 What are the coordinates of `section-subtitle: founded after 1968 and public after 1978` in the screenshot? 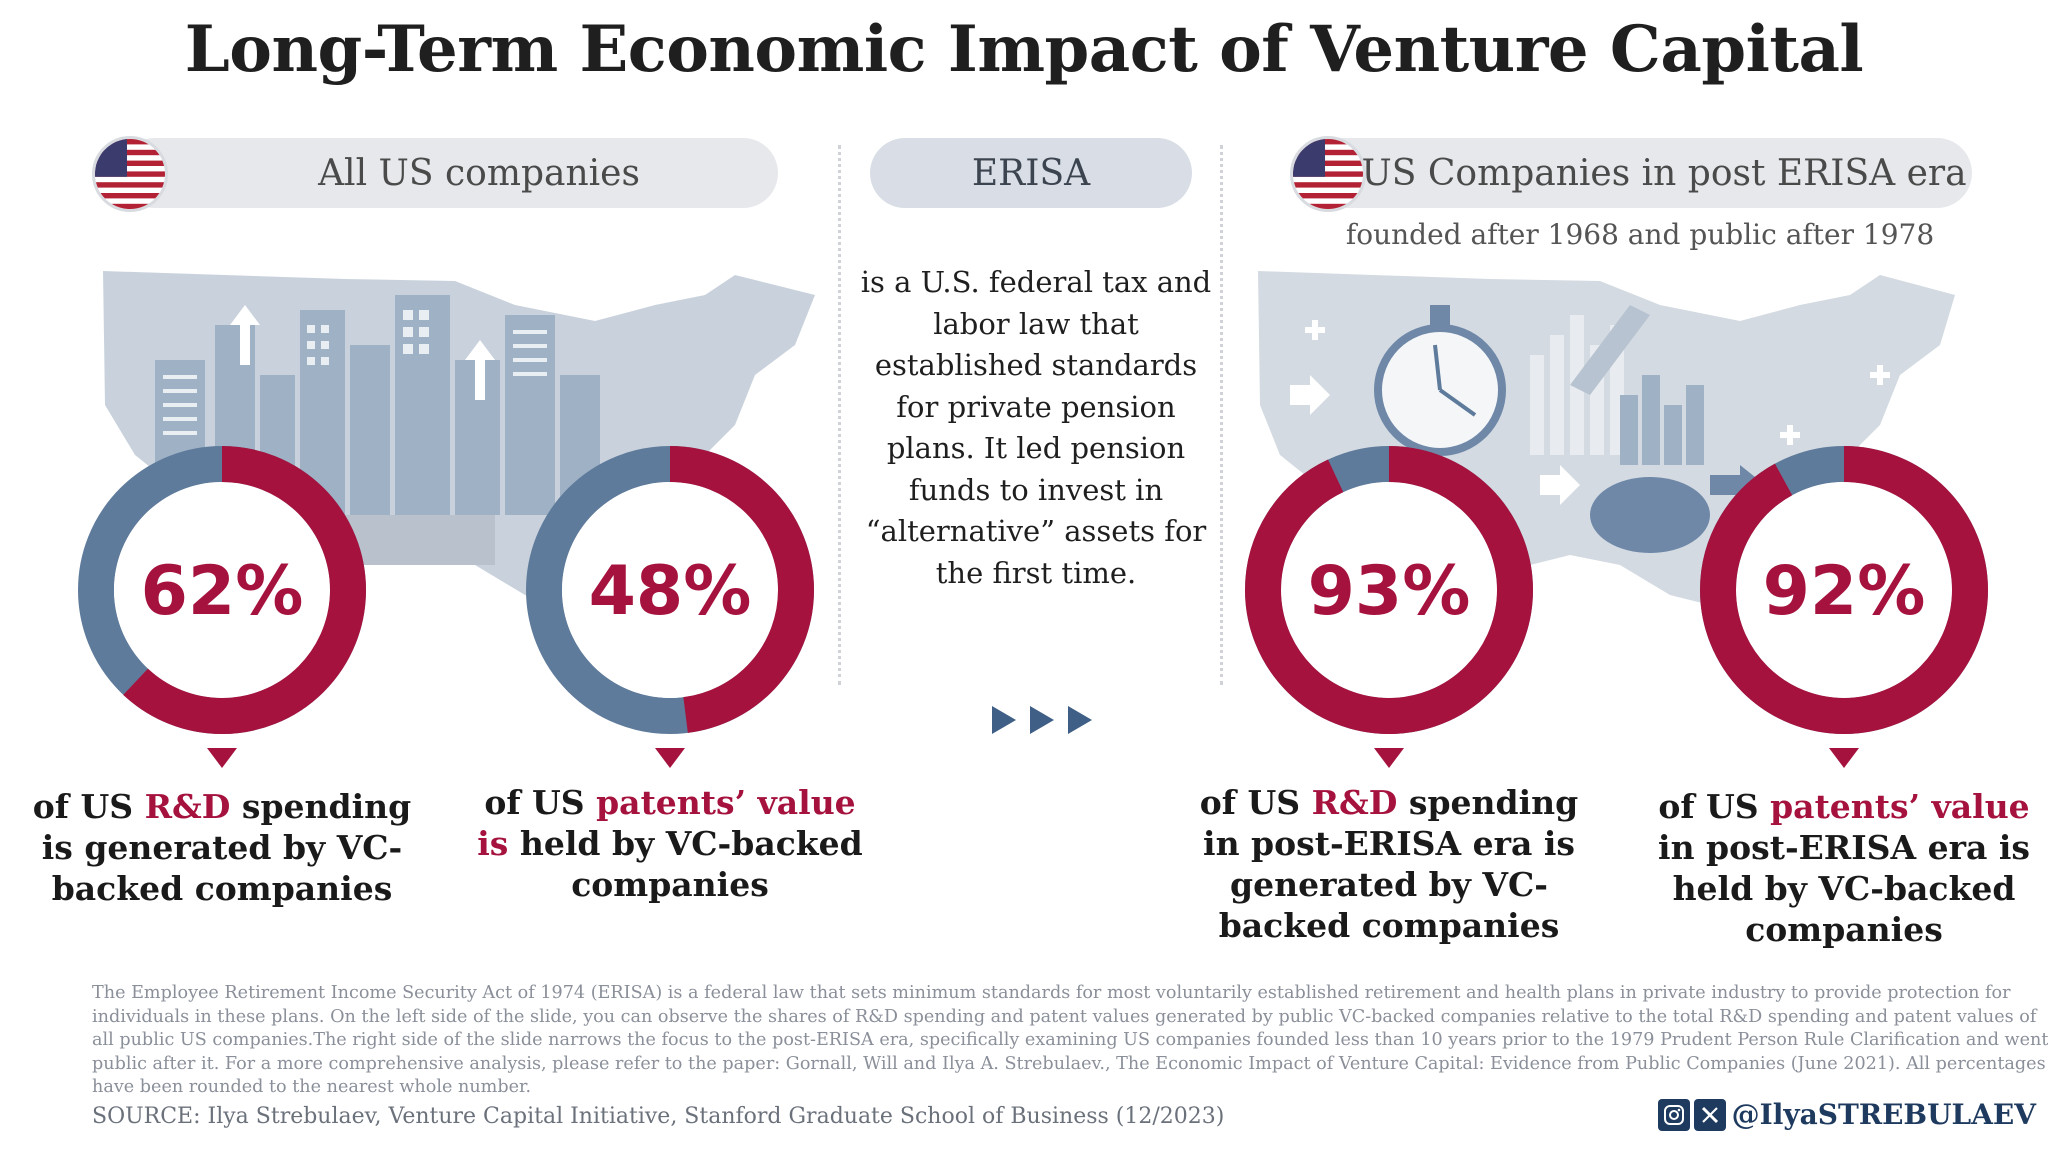 It's located at (1640, 234).